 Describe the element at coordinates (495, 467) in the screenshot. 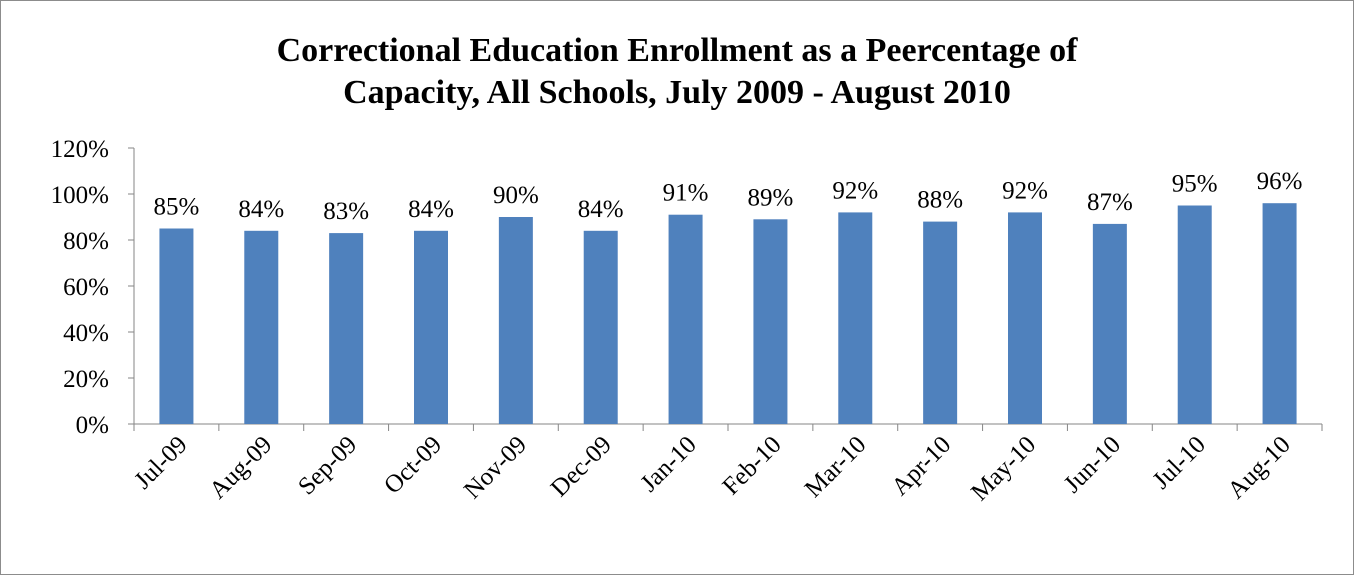

I see `x-tick-label: Nov-09` at that location.